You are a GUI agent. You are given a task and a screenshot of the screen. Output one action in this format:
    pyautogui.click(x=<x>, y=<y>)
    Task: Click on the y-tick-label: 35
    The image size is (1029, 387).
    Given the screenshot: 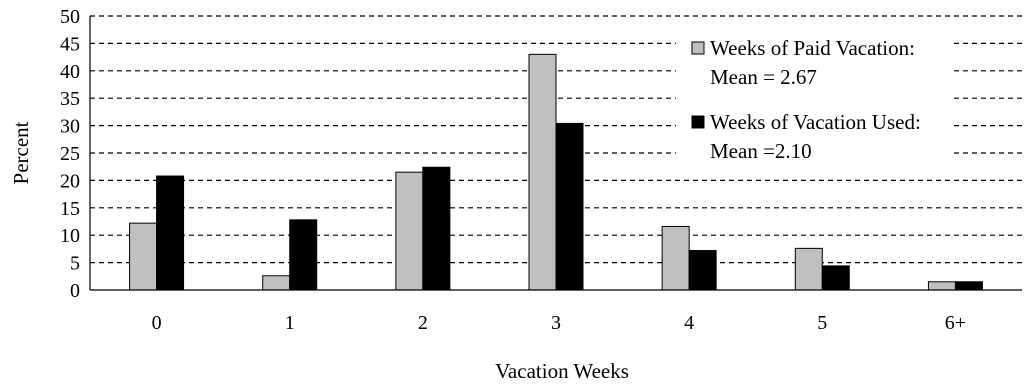 What is the action you would take?
    pyautogui.click(x=70, y=99)
    